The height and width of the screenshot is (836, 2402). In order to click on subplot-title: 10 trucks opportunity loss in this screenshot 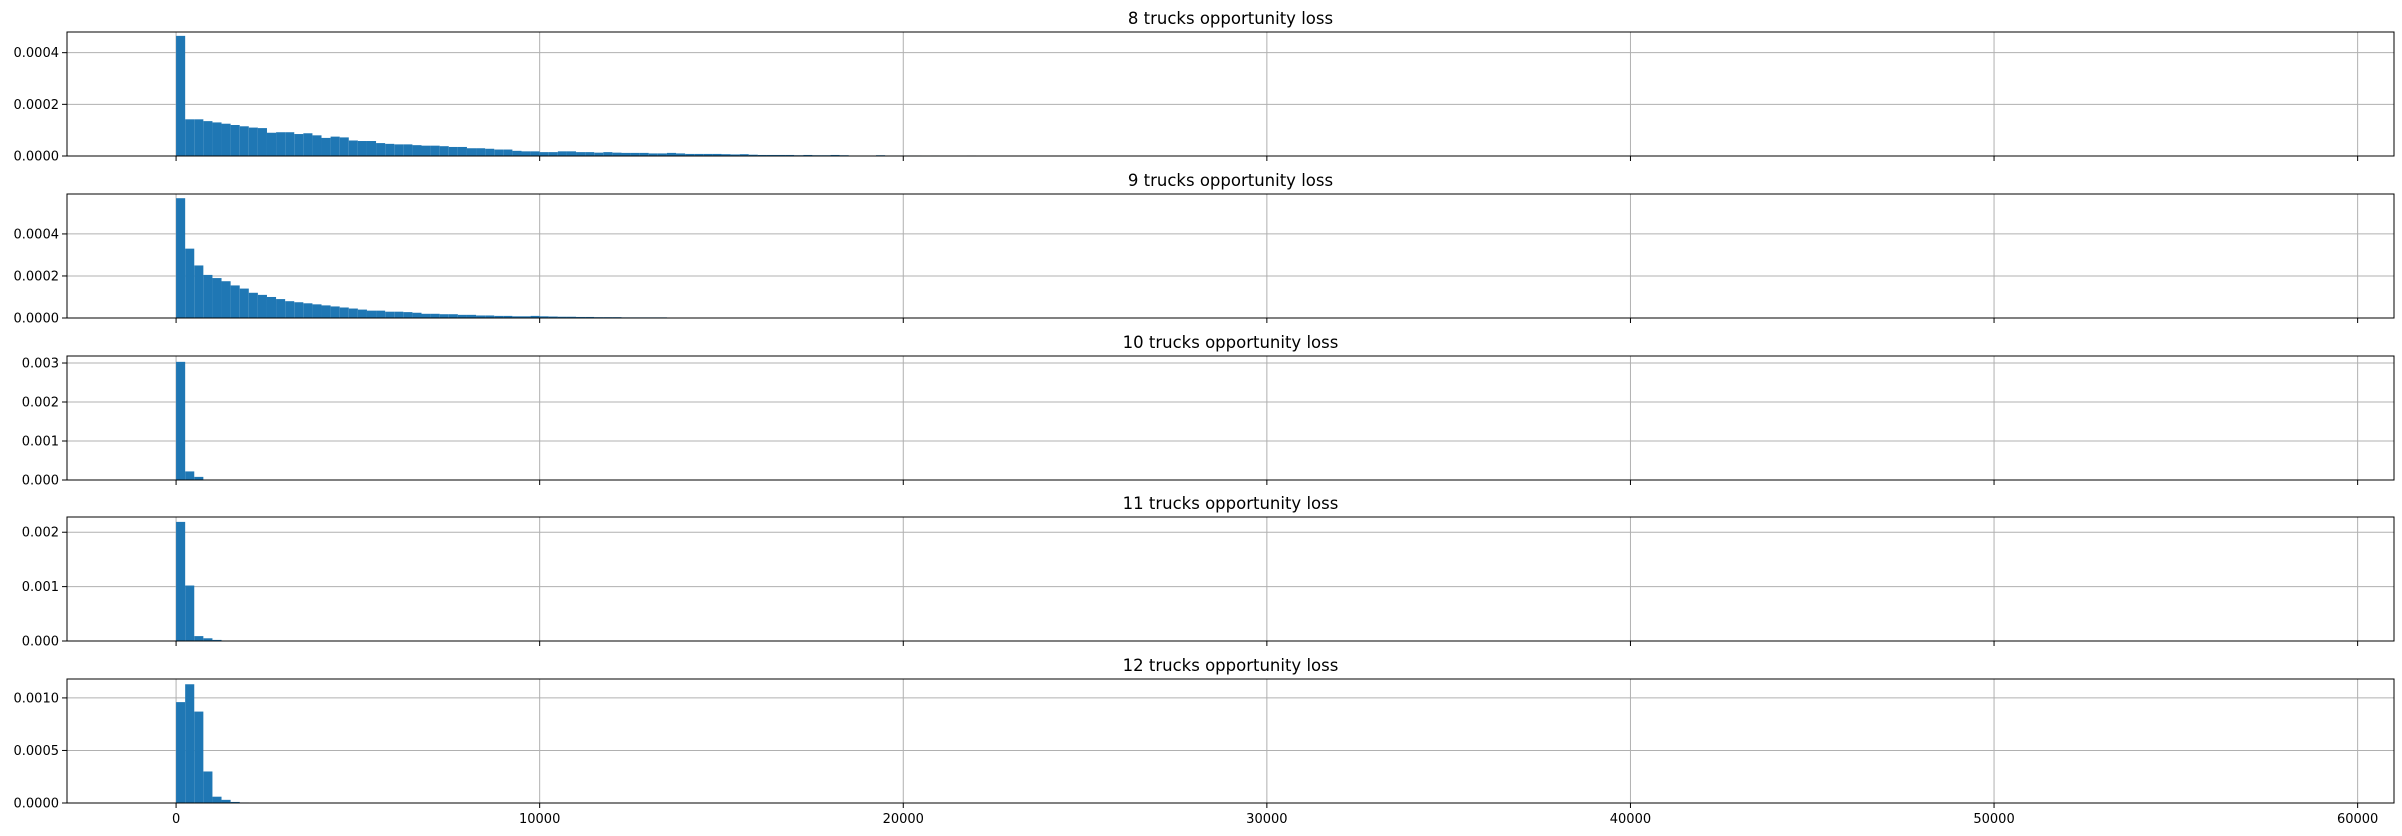, I will do `click(1231, 342)`.